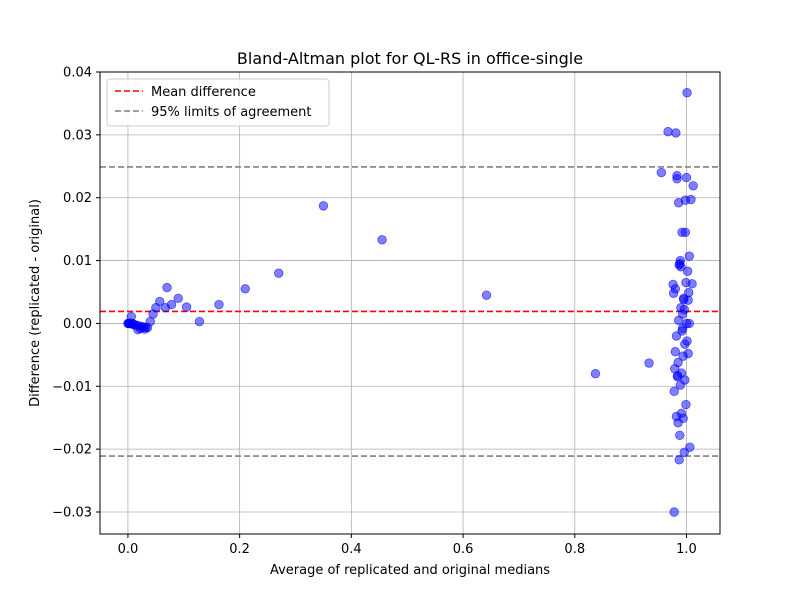 The height and width of the screenshot is (600, 800). I want to click on legend-box, so click(218, 102).